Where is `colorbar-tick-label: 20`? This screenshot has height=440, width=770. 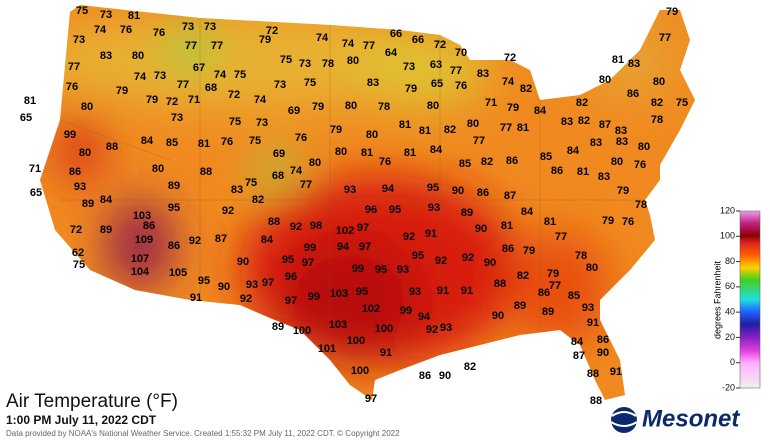 colorbar-tick-label: 20 is located at coordinates (730, 337).